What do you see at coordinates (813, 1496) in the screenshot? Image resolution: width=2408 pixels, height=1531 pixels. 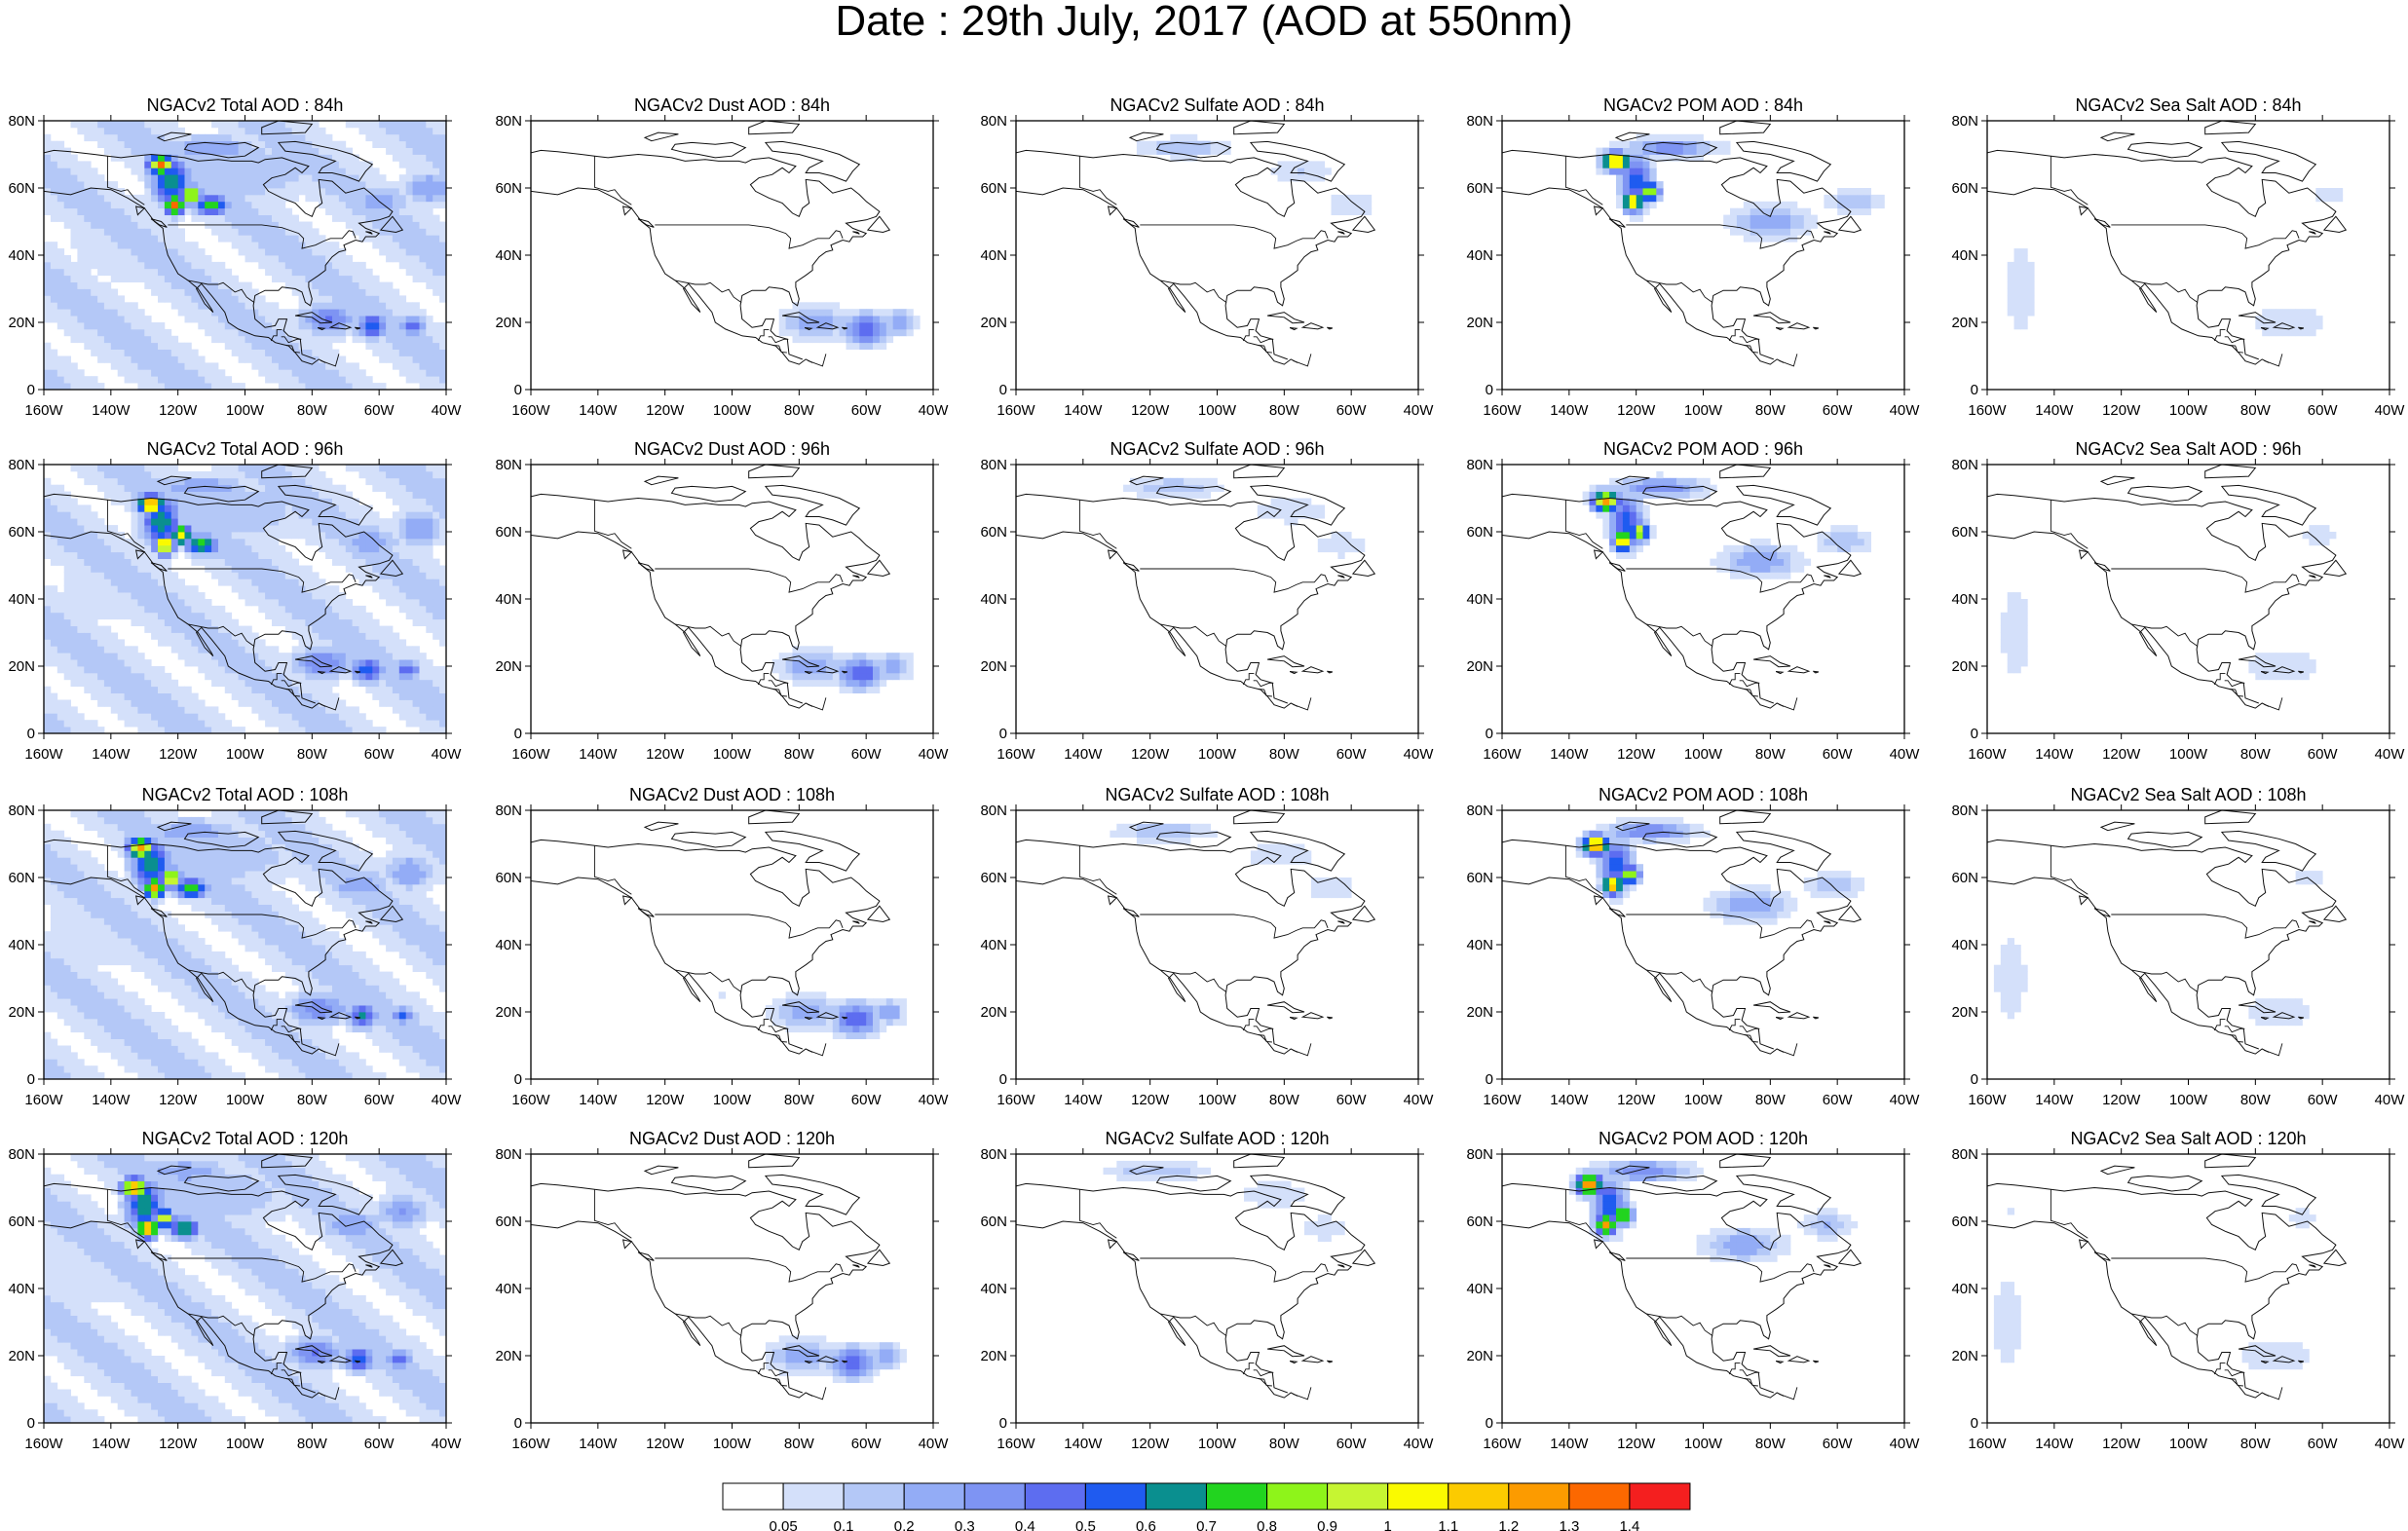 I see `colorbar-swatch` at bounding box center [813, 1496].